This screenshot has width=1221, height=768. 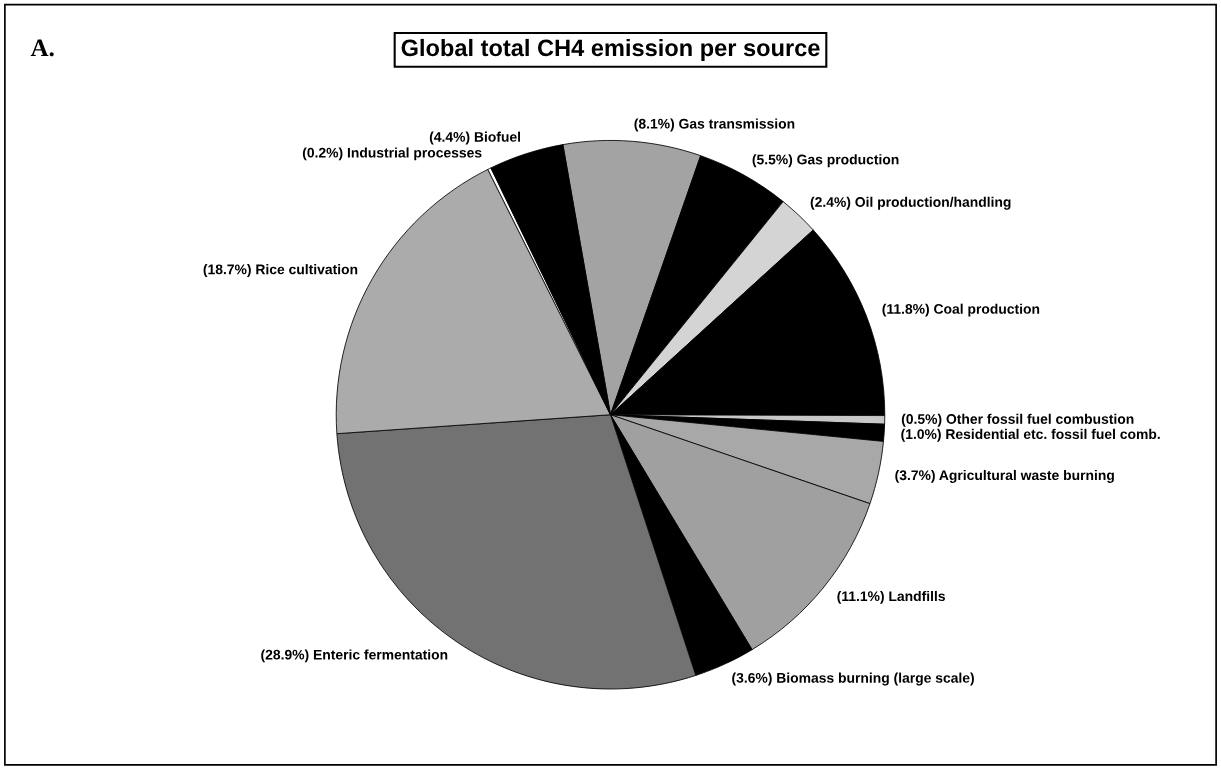 I want to click on slice-label: (11.1%) Landfills, so click(x=891, y=597).